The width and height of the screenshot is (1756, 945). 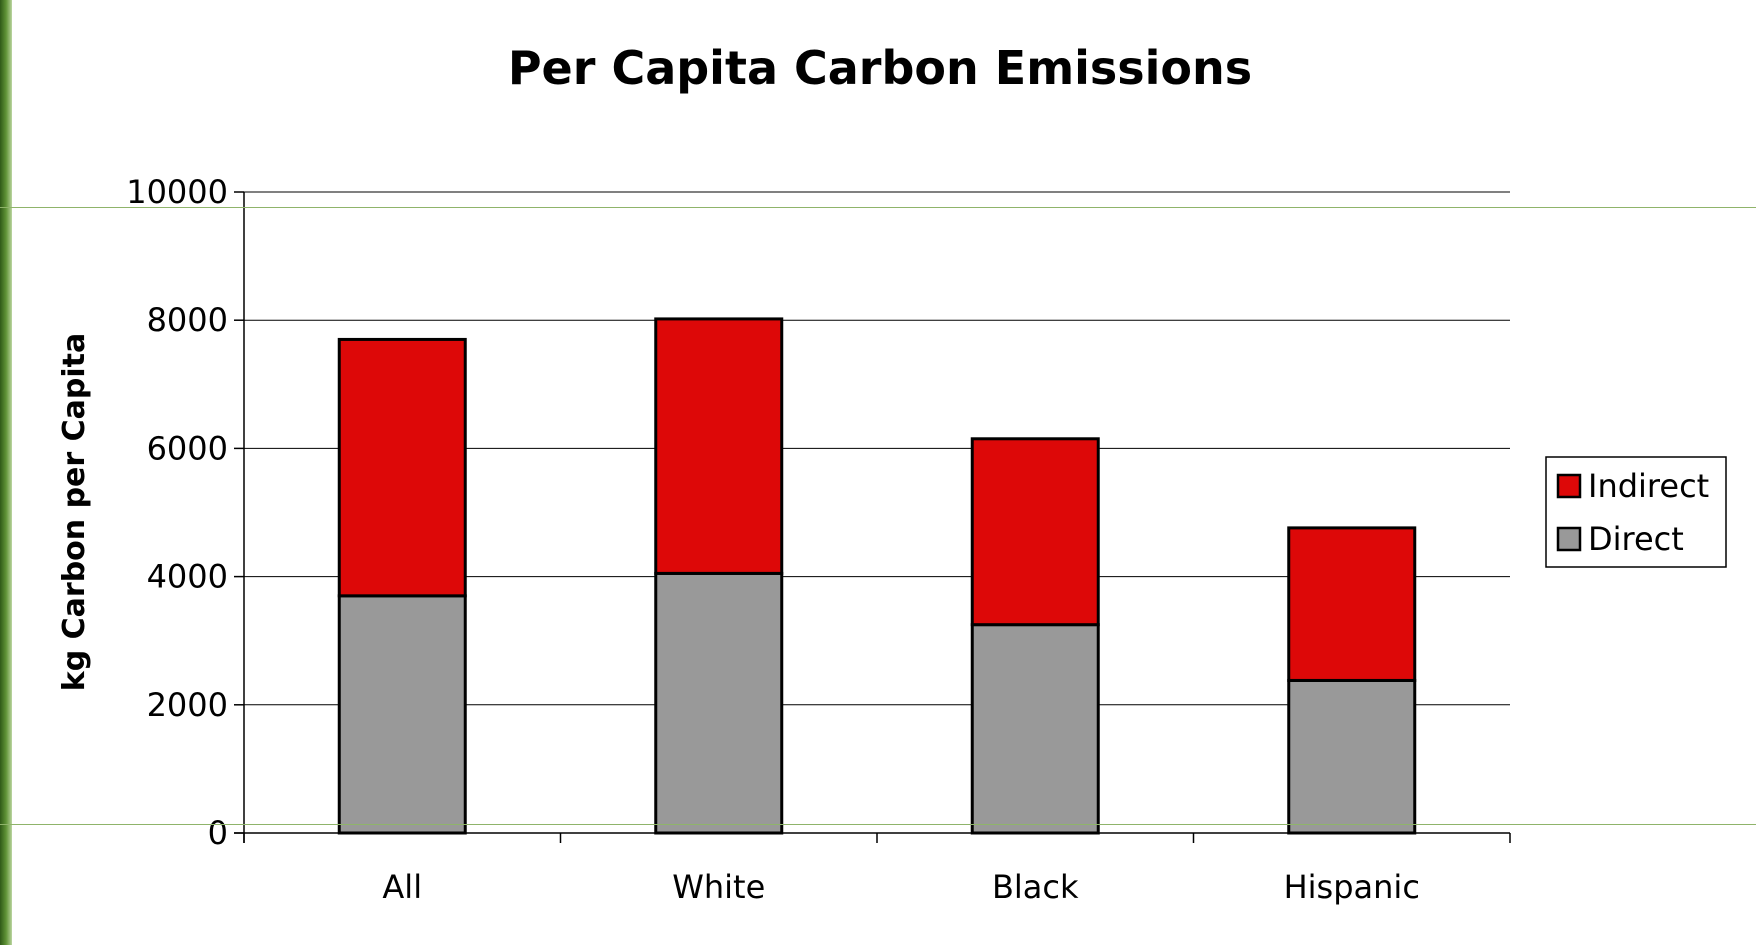 What do you see at coordinates (402, 887) in the screenshot?
I see `x-tick-label: All` at bounding box center [402, 887].